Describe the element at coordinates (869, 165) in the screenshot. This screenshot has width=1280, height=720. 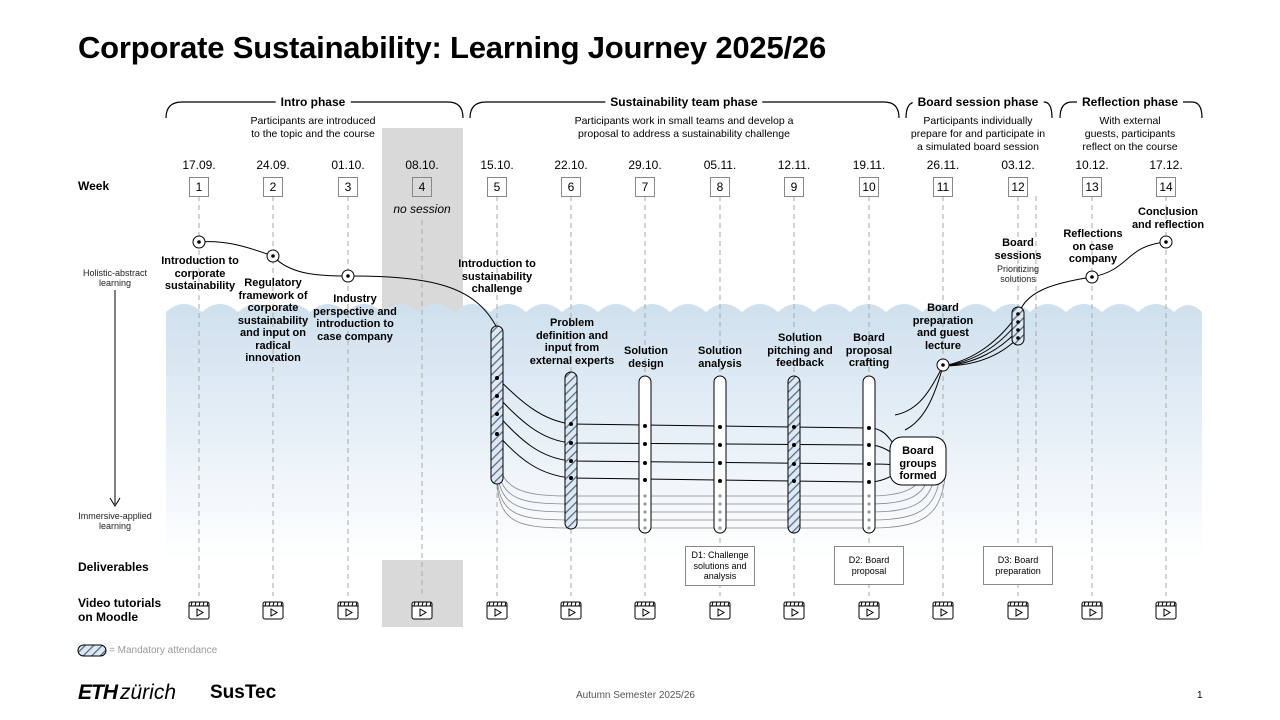
I see `date-10: 19.11.` at that location.